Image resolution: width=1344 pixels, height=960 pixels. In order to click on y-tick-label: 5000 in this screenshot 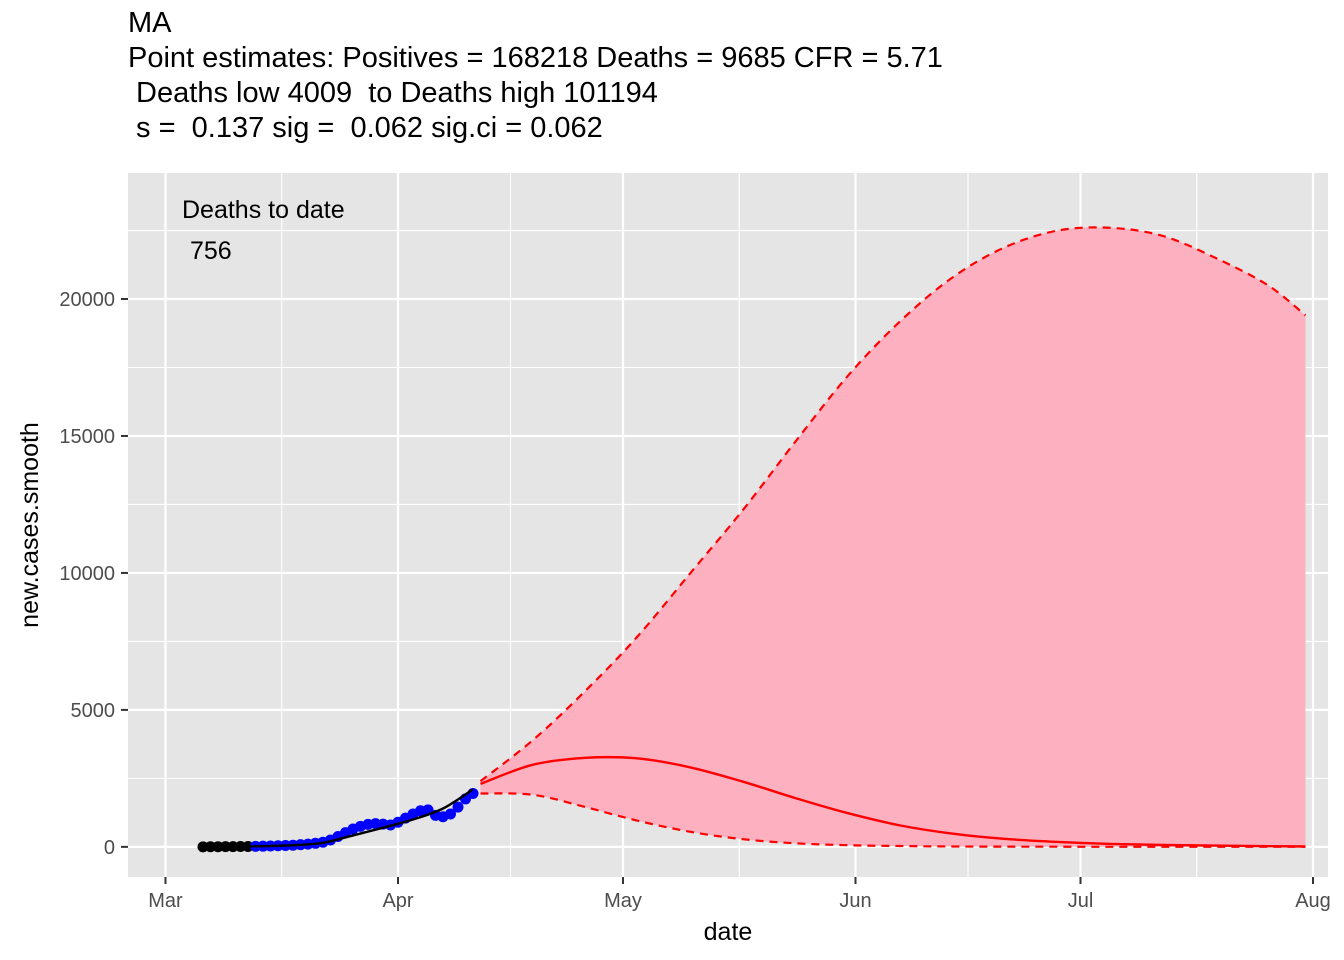, I will do `click(93, 711)`.